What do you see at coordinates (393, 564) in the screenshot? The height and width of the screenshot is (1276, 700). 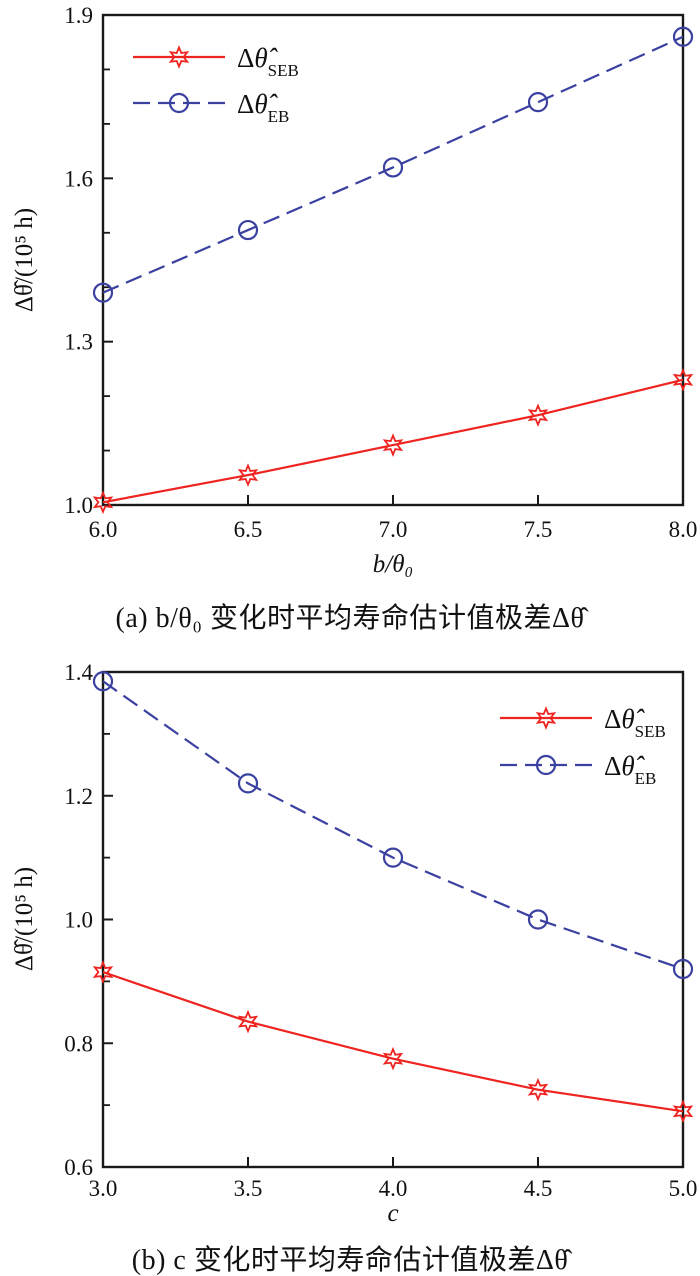 I see `x-axis-label: b/θ₀` at bounding box center [393, 564].